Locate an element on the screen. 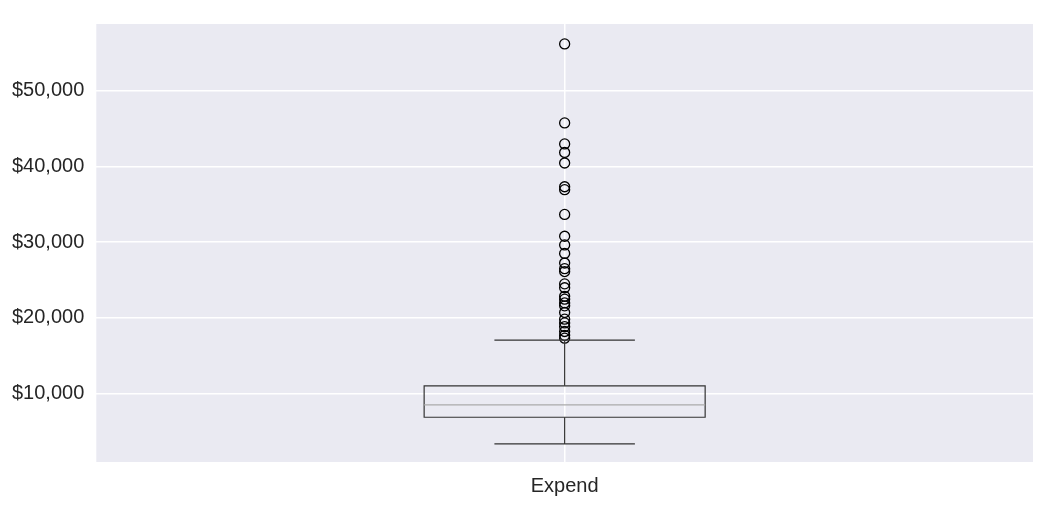  y-tick-label: $30,000 is located at coordinates (48, 240).